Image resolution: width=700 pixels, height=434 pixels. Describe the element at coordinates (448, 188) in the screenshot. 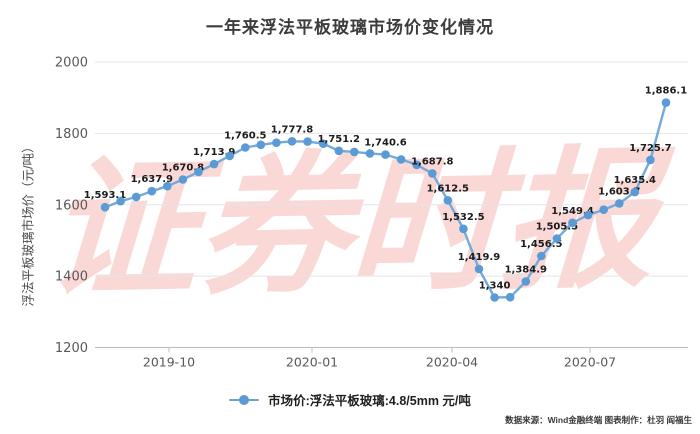

I see `data-point-label: 1,612.5` at that location.